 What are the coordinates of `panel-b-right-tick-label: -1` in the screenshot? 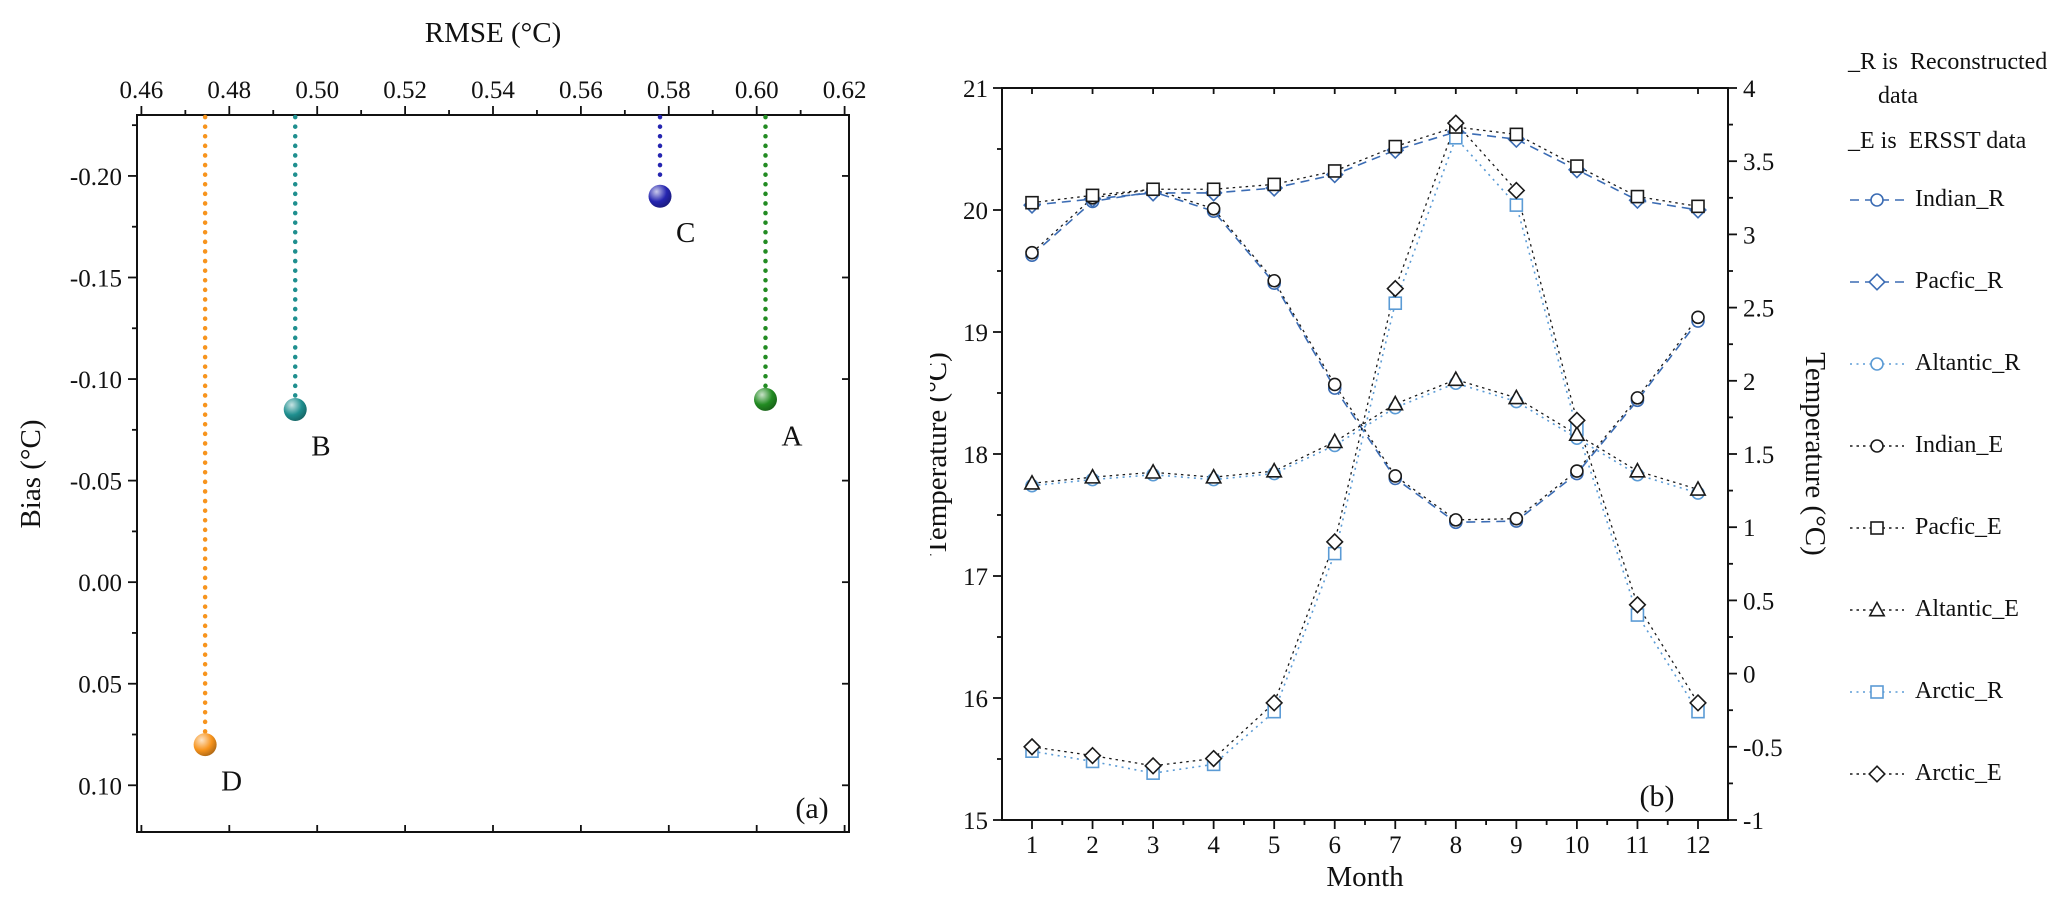 It's located at (1753, 821).